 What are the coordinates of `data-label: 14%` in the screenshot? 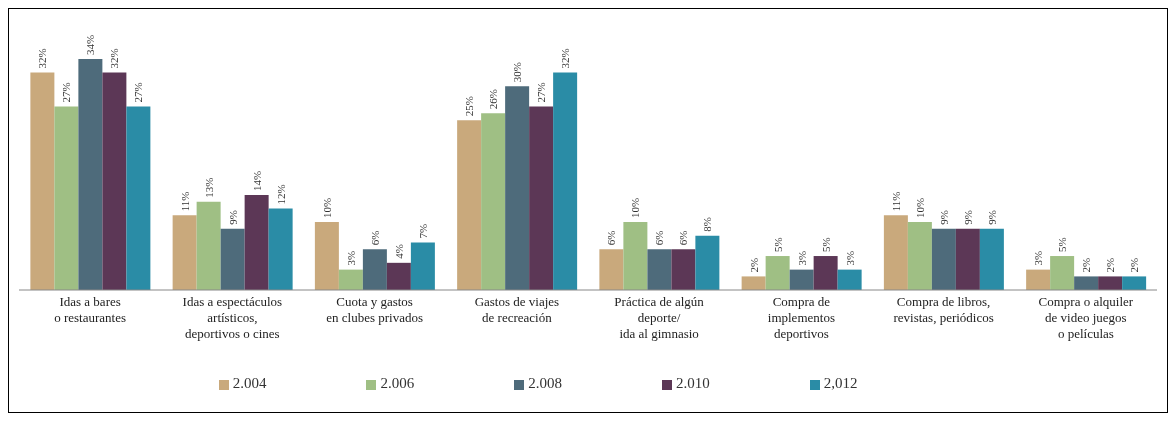 It's located at (256, 180).